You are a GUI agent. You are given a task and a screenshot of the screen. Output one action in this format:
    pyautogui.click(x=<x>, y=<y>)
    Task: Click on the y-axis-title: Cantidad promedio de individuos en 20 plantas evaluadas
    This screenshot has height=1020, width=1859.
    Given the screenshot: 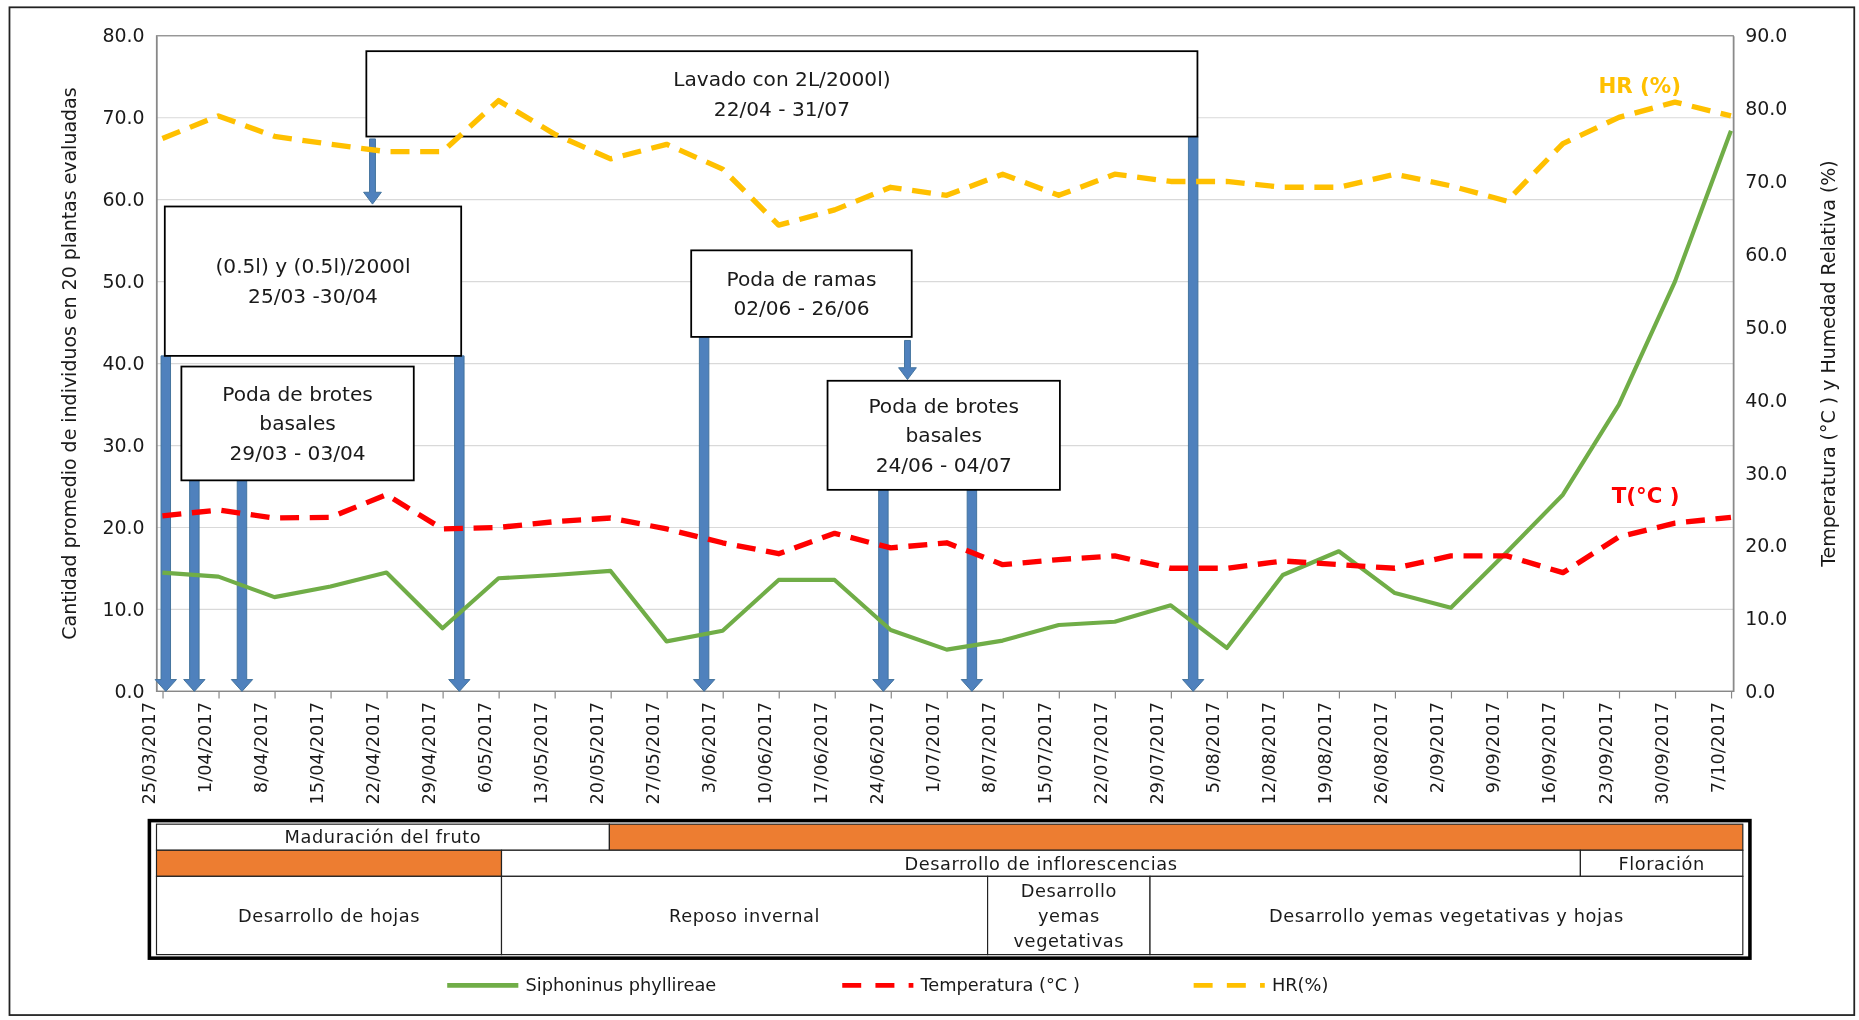 What is the action you would take?
    pyautogui.click(x=68, y=363)
    